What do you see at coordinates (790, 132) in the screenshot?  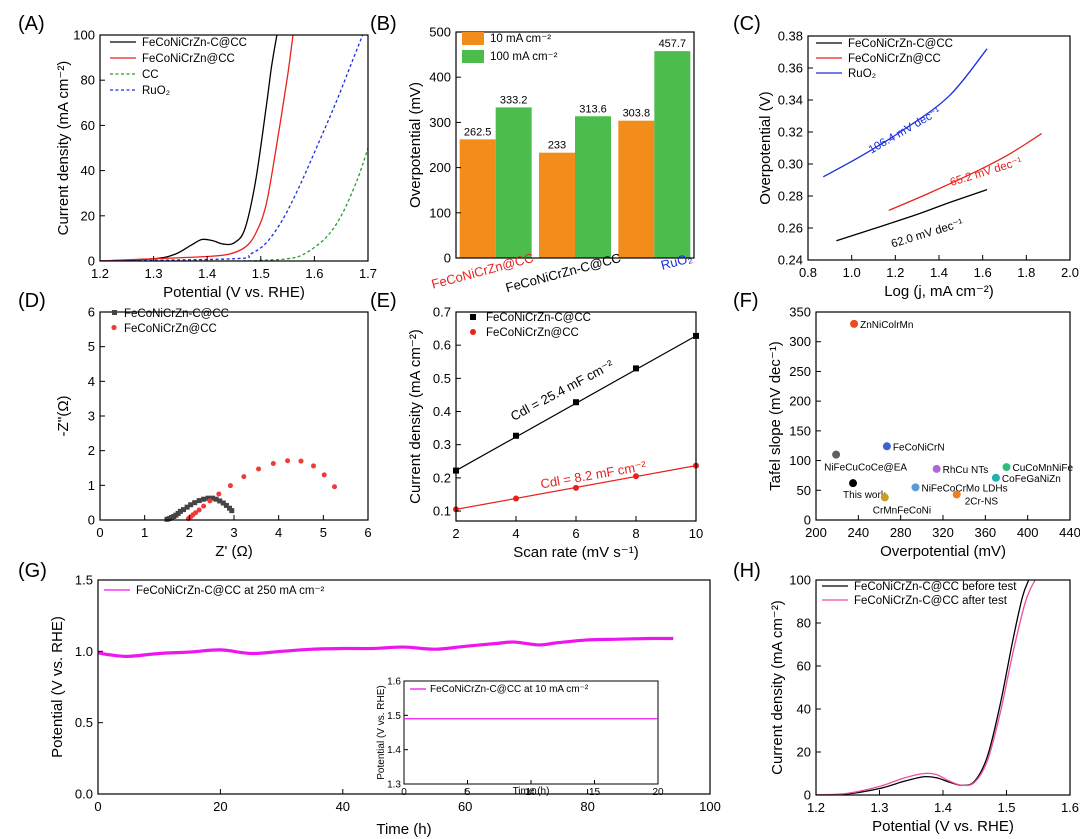 I see `y-tick-label: 0.32` at bounding box center [790, 132].